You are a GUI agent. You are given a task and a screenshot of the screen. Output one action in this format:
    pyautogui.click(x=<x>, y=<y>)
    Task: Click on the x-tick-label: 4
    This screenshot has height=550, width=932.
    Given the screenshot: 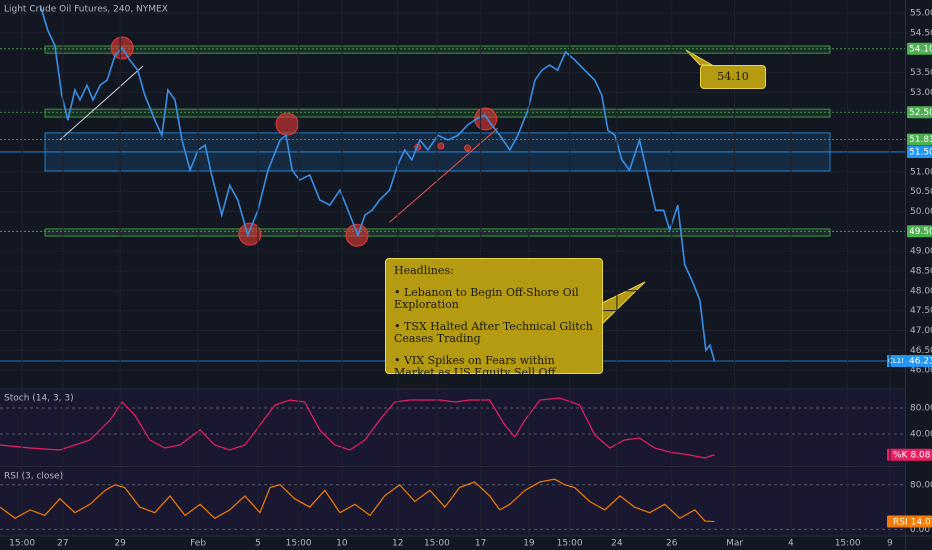 What is the action you would take?
    pyautogui.click(x=791, y=544)
    